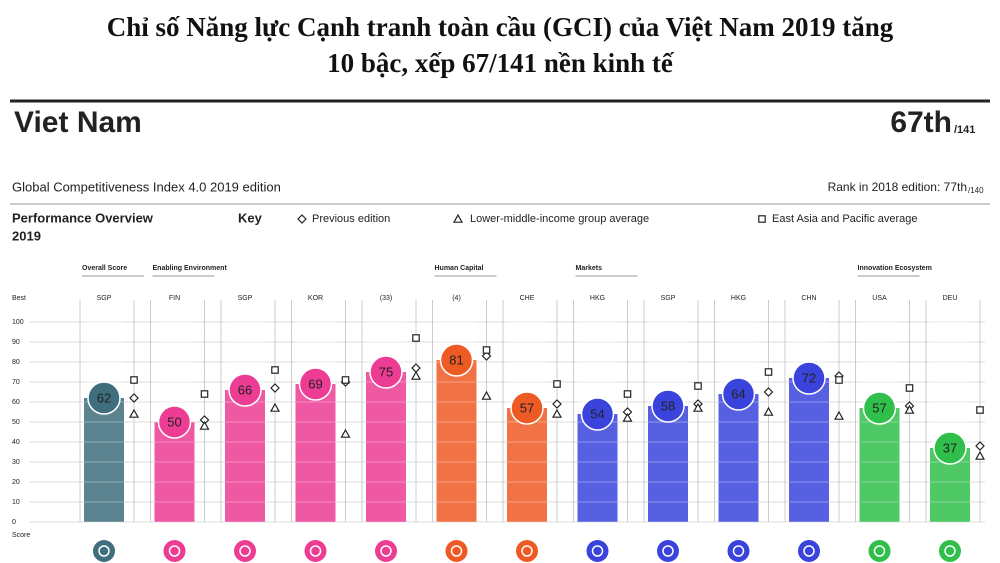 The width and height of the screenshot is (1000, 563). I want to click on value-label: 50, so click(174, 421).